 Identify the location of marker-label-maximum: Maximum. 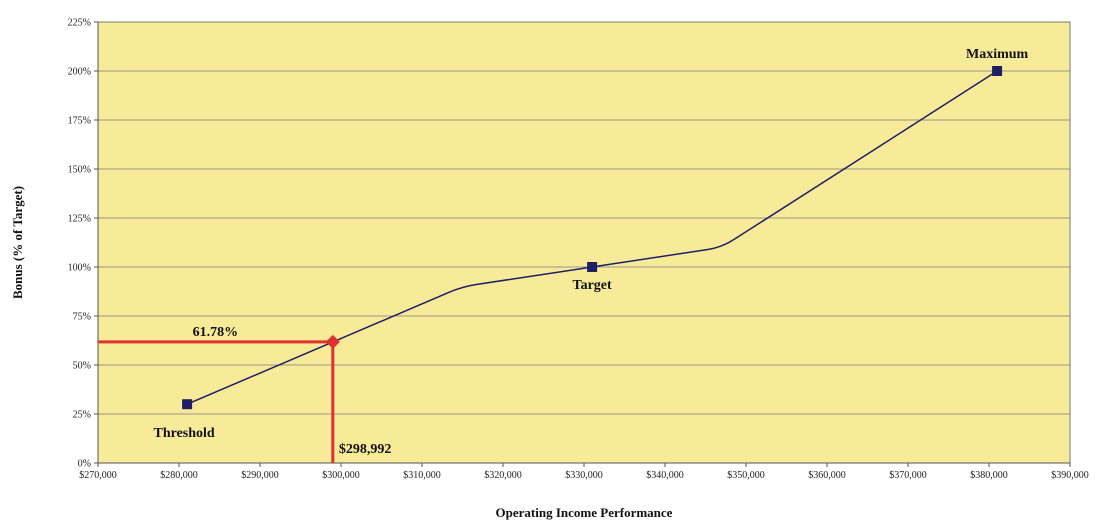
(997, 54).